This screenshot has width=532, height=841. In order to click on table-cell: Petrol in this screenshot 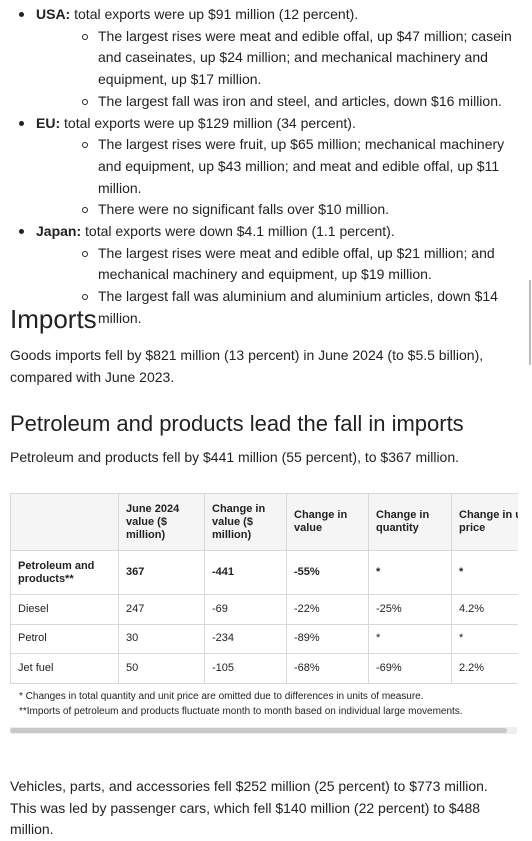, I will do `click(64, 639)`.